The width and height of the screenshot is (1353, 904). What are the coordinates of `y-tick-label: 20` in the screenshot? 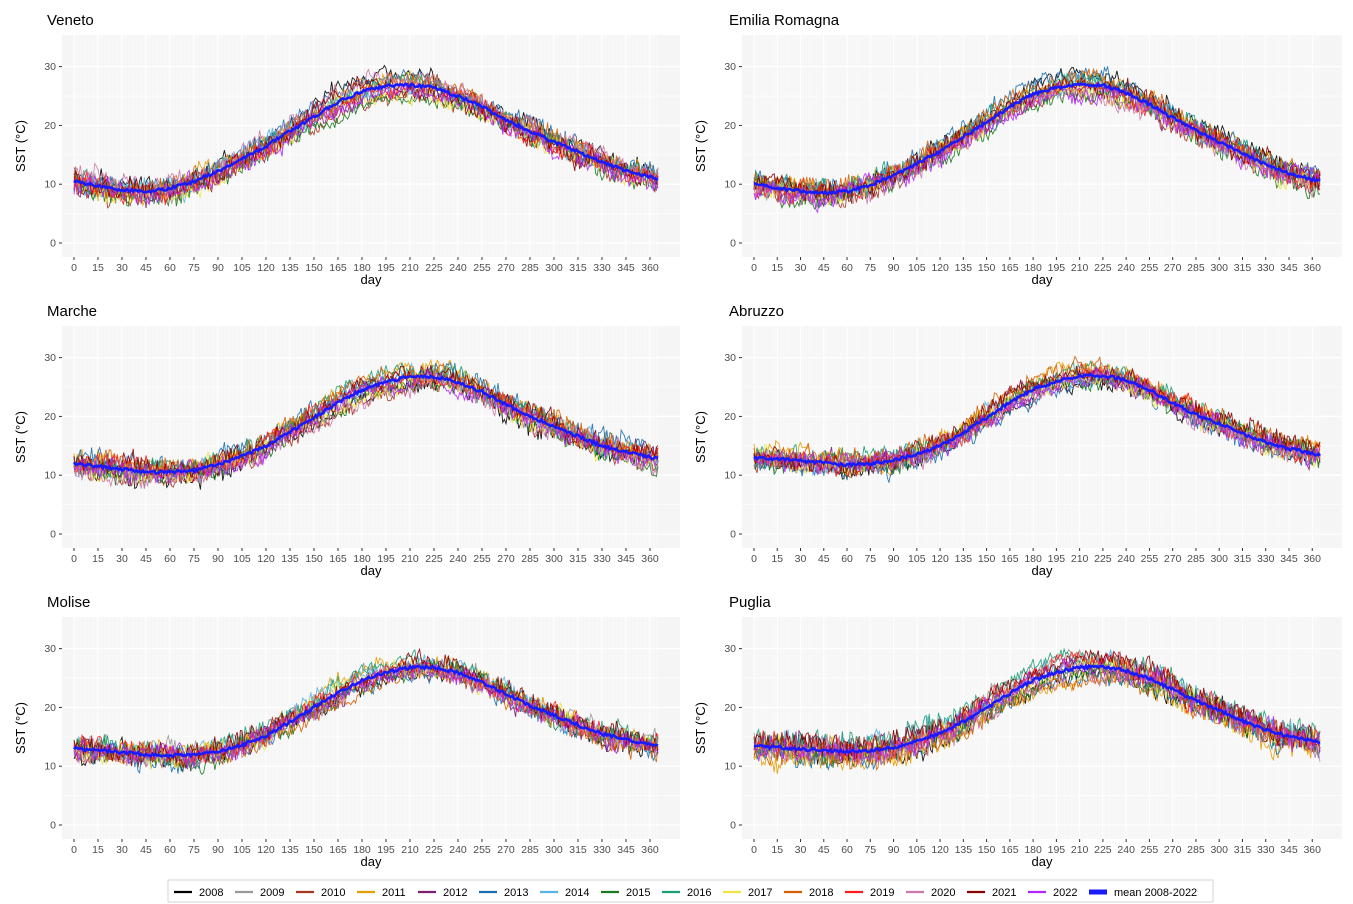 It's located at (50, 417).